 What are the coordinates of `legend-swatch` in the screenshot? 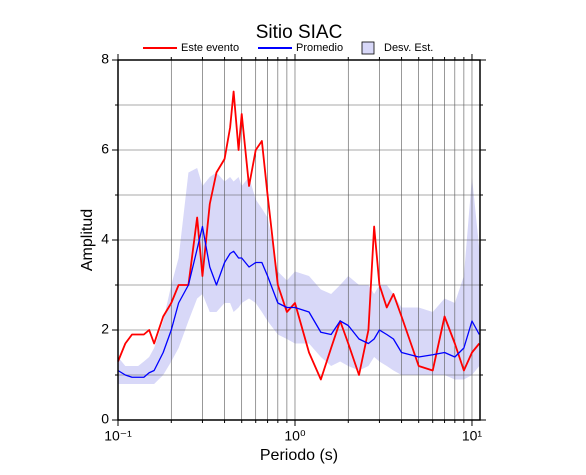 It's located at (368, 48).